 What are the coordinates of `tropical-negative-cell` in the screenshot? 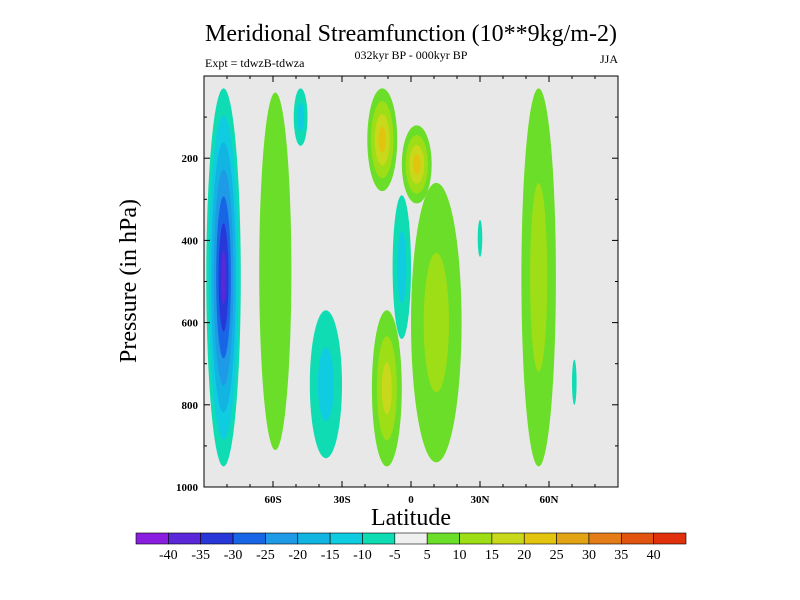 It's located at (401, 267).